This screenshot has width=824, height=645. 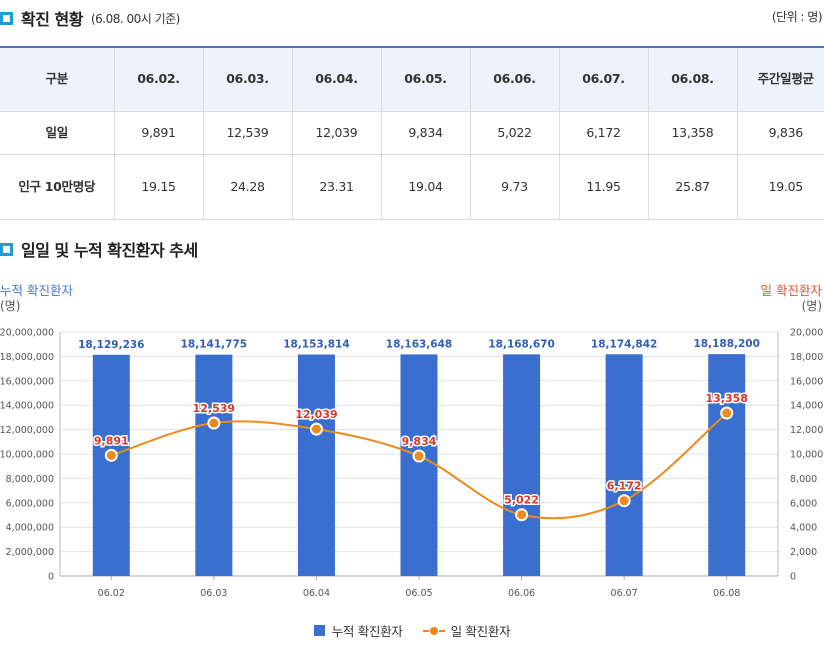 I want to click on table-header-cell: 06.05., so click(x=425, y=79).